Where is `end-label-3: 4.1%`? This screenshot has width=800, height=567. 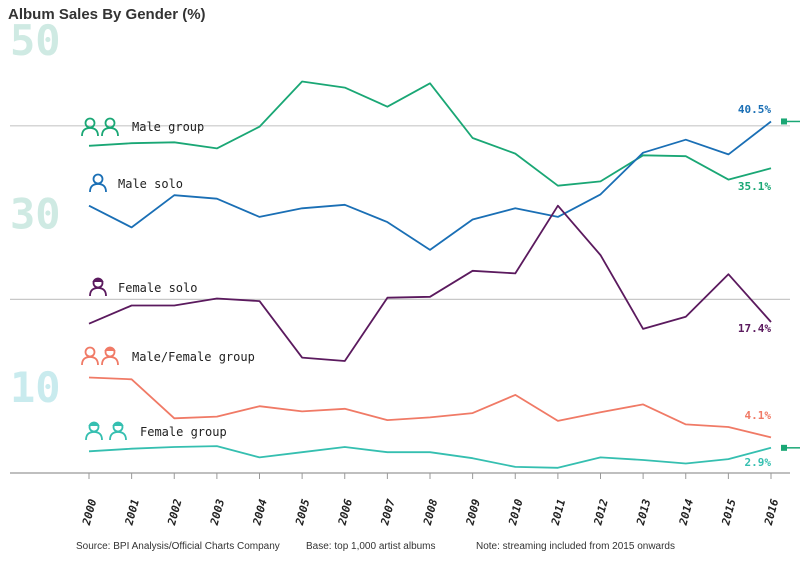 end-label-3: 4.1% is located at coordinates (758, 415).